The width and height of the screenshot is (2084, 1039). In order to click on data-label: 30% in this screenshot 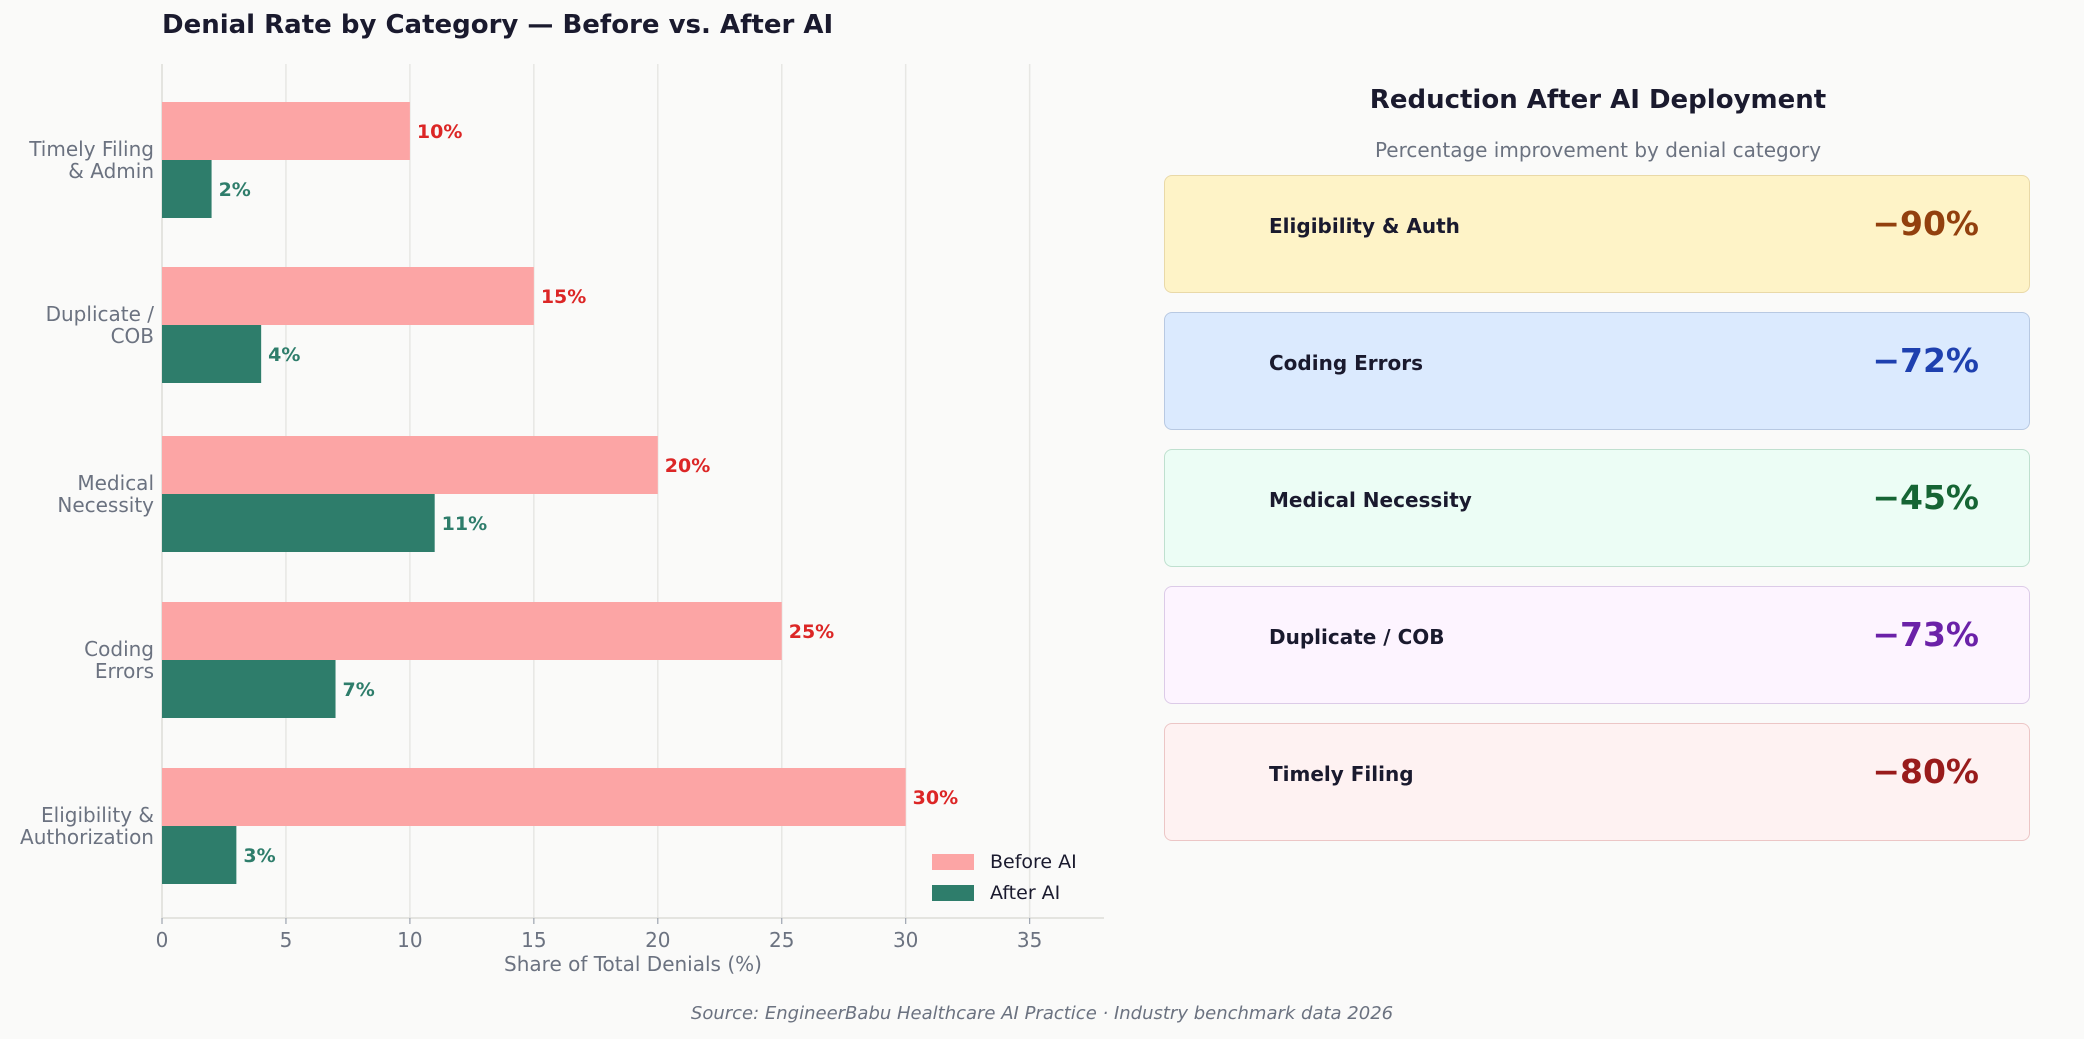, I will do `click(935, 798)`.